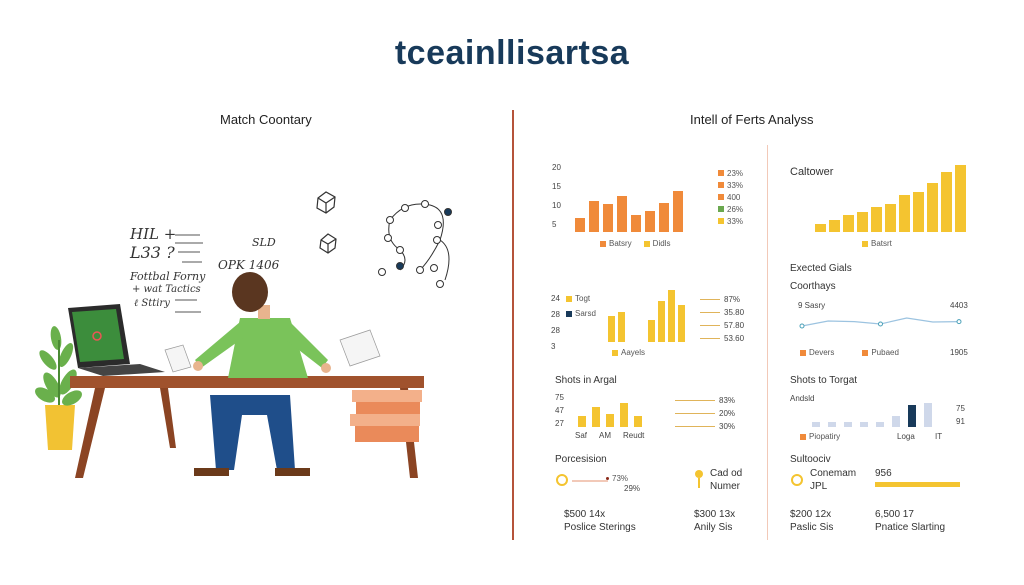 The width and height of the screenshot is (1024, 585). What do you see at coordinates (894, 514) in the screenshot?
I see `panel-8-b3: 6,500 17` at bounding box center [894, 514].